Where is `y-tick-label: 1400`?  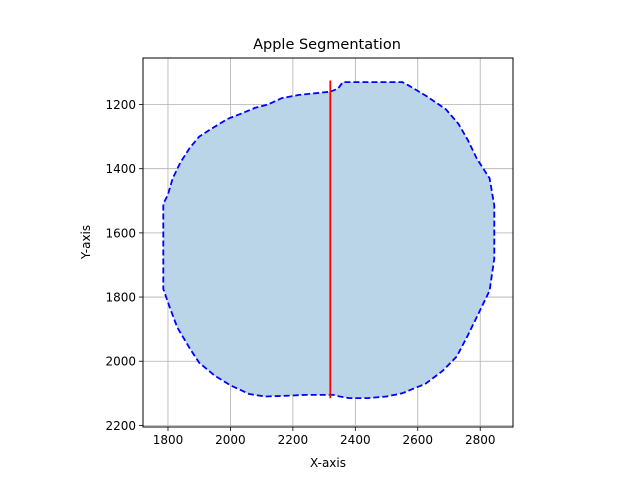 y-tick-label: 1400 is located at coordinates (120, 169).